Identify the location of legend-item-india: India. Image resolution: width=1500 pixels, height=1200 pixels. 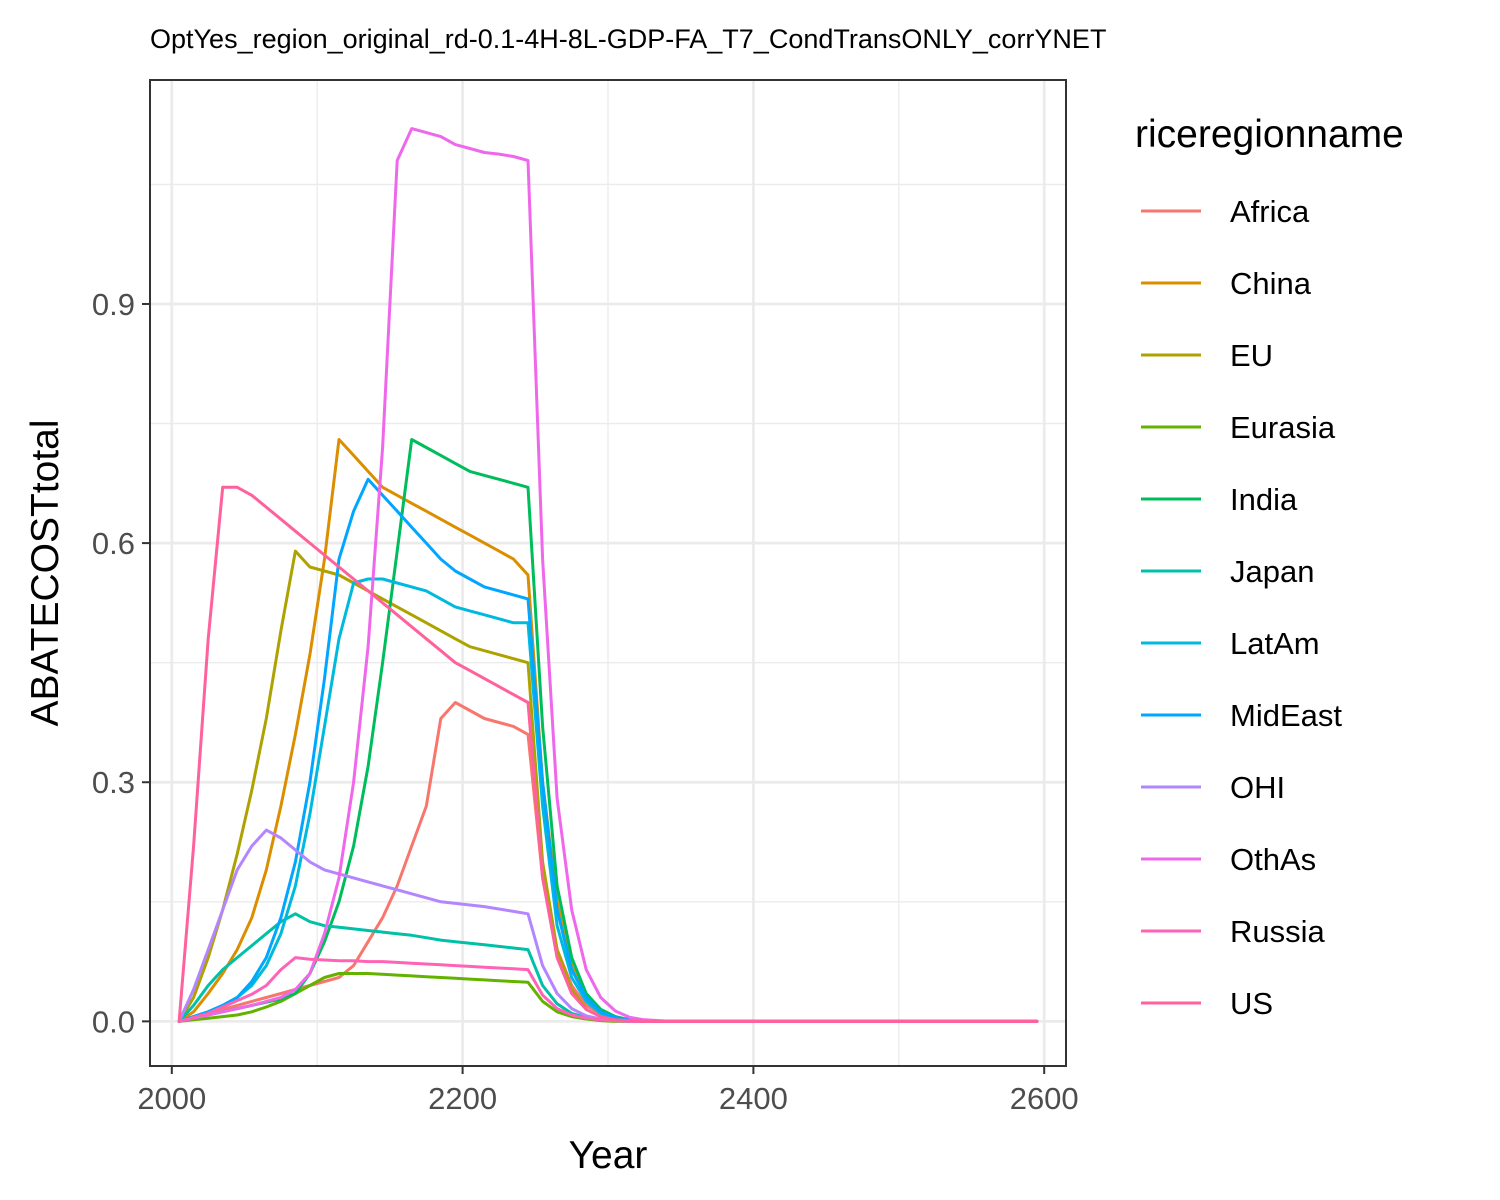
(1219, 499).